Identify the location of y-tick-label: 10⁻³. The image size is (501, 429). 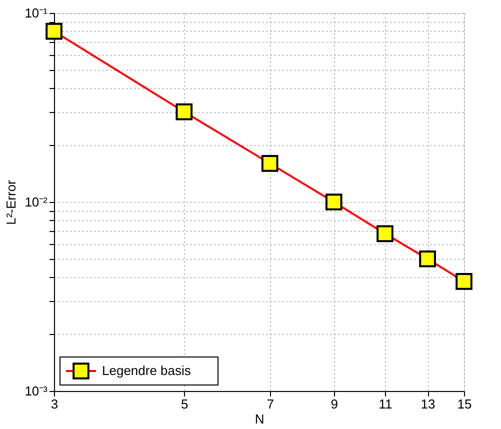
(36, 391).